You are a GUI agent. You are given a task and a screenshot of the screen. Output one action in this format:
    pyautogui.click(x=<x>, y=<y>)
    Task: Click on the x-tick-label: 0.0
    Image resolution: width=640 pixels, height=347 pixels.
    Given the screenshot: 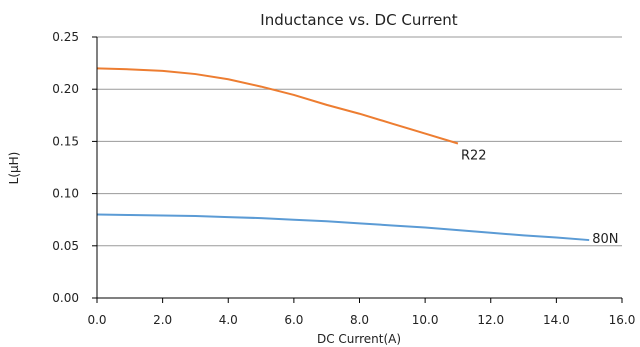 What is the action you would take?
    pyautogui.click(x=96, y=320)
    